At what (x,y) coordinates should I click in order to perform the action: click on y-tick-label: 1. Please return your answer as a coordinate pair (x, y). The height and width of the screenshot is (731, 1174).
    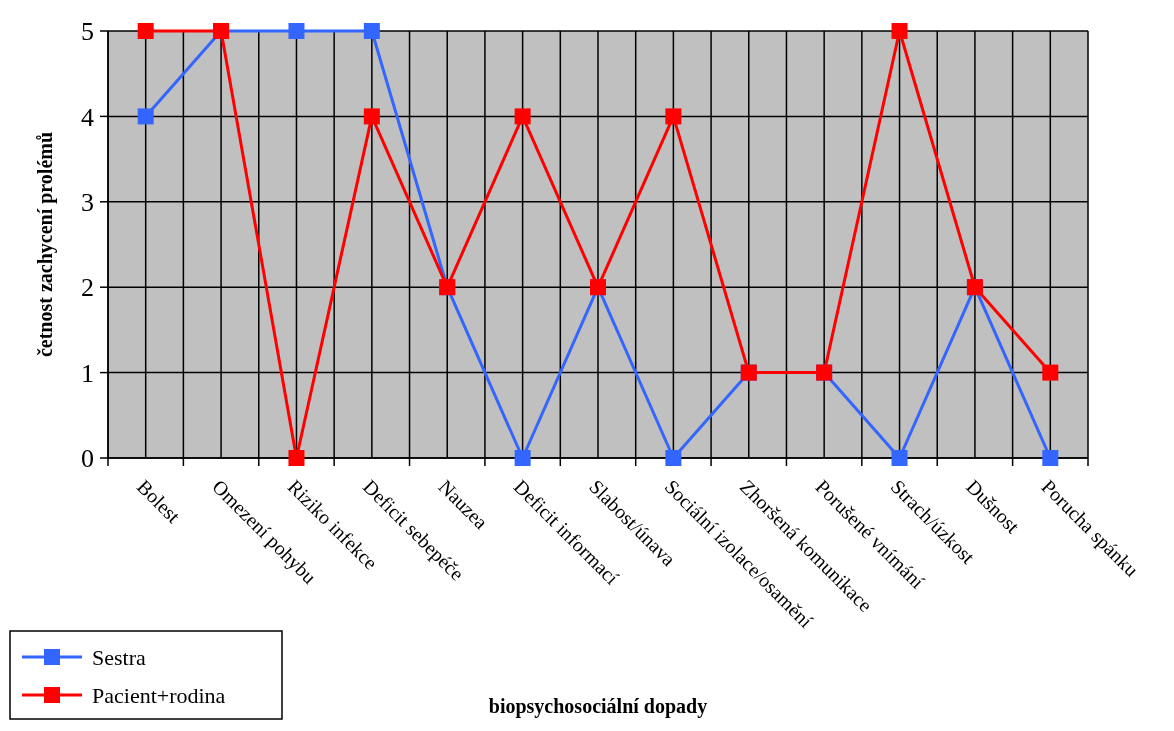
    Looking at the image, I should click on (87, 373).